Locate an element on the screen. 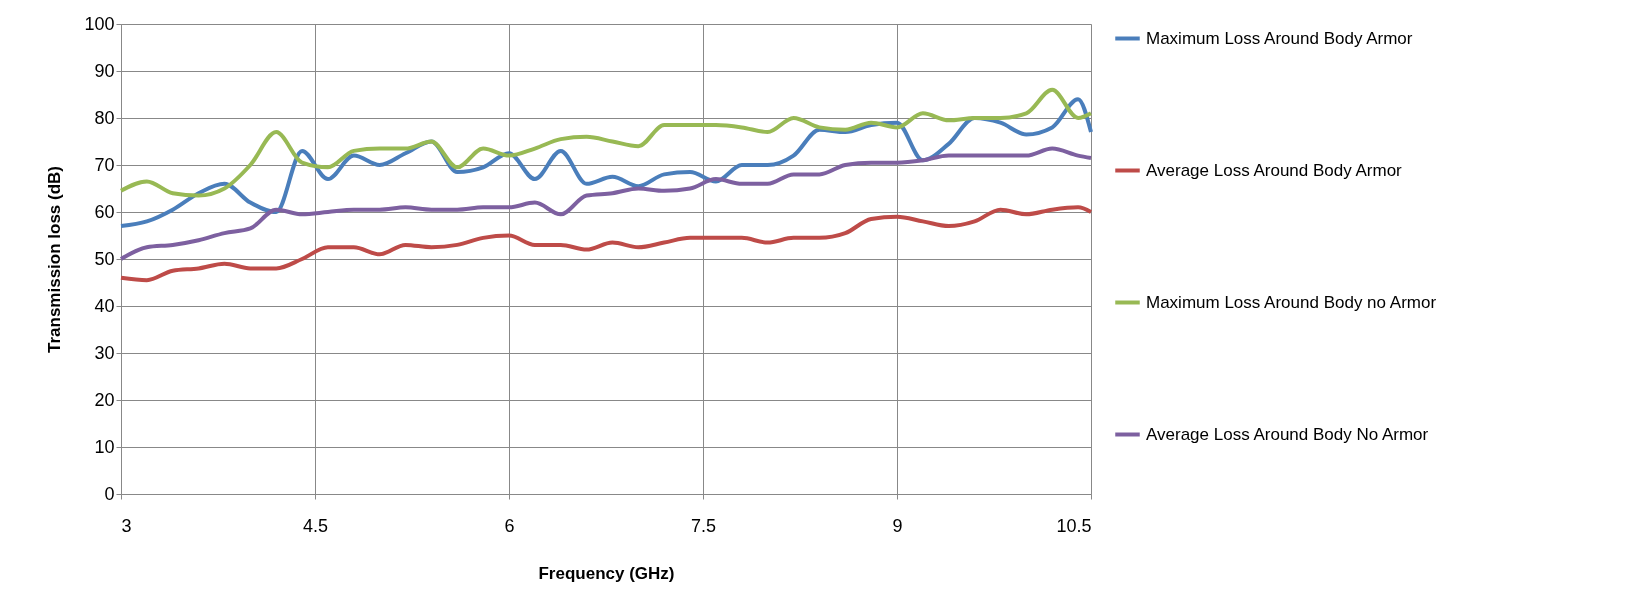  x-tick-label: 7.5 is located at coordinates (703, 525).